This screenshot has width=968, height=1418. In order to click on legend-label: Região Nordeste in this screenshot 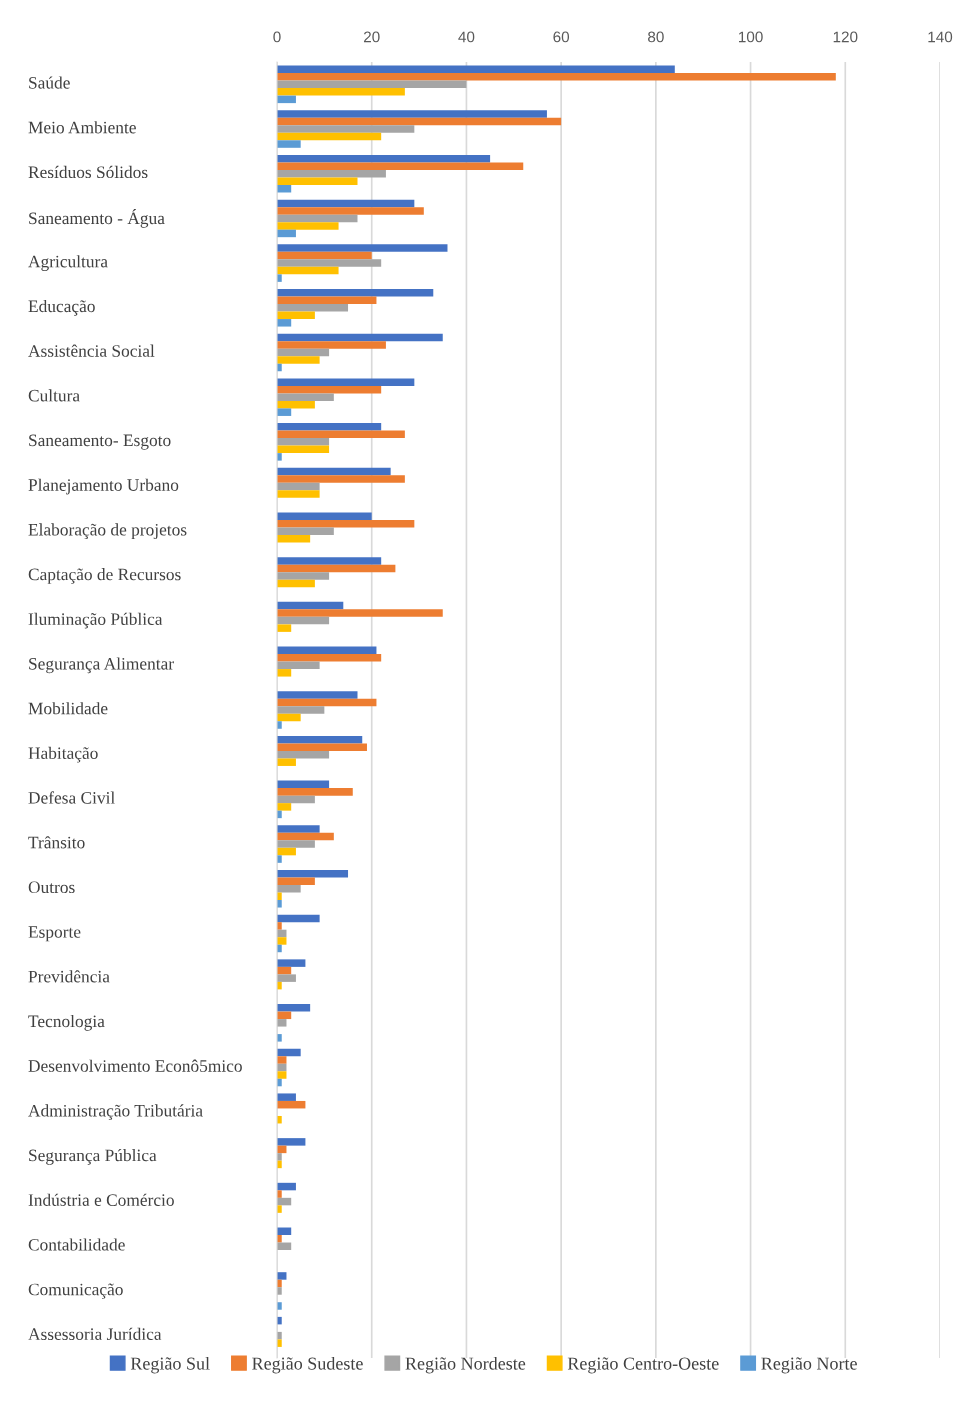, I will do `click(465, 1365)`.